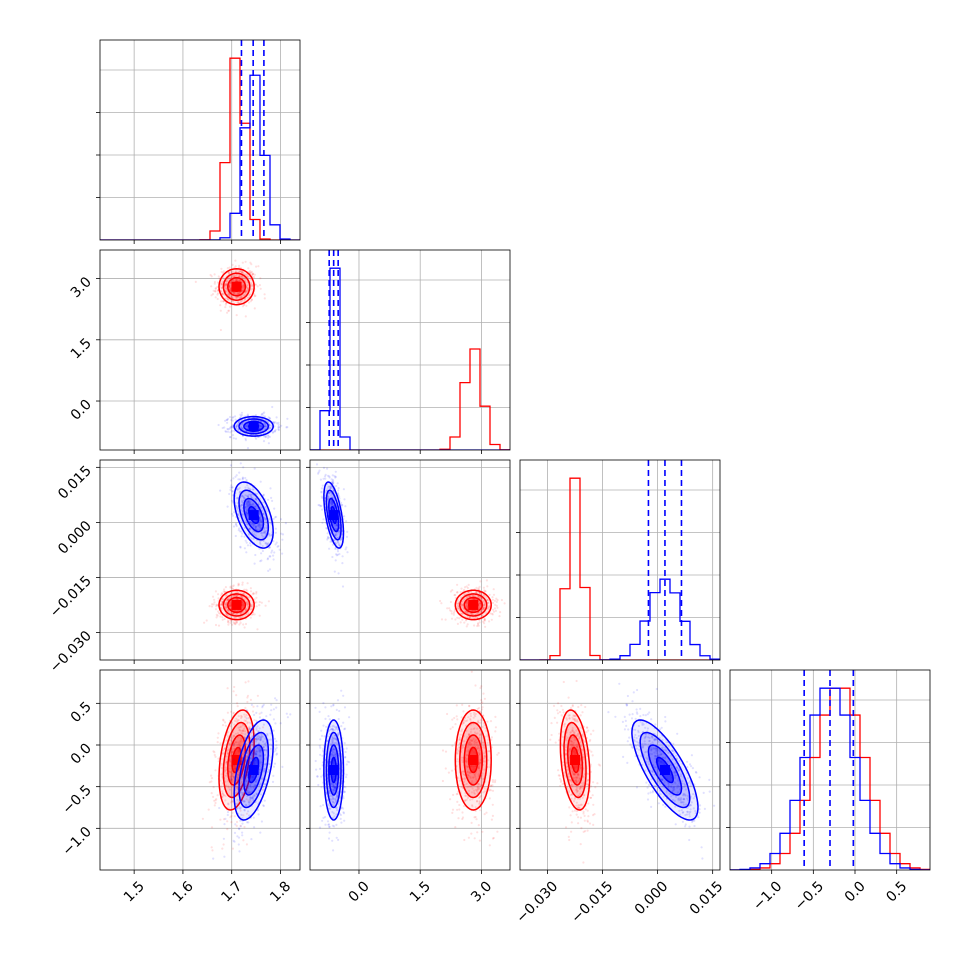 The image size is (970, 970). What do you see at coordinates (81, 348) in the screenshot?
I see `y-tick-label: 1.5` at bounding box center [81, 348].